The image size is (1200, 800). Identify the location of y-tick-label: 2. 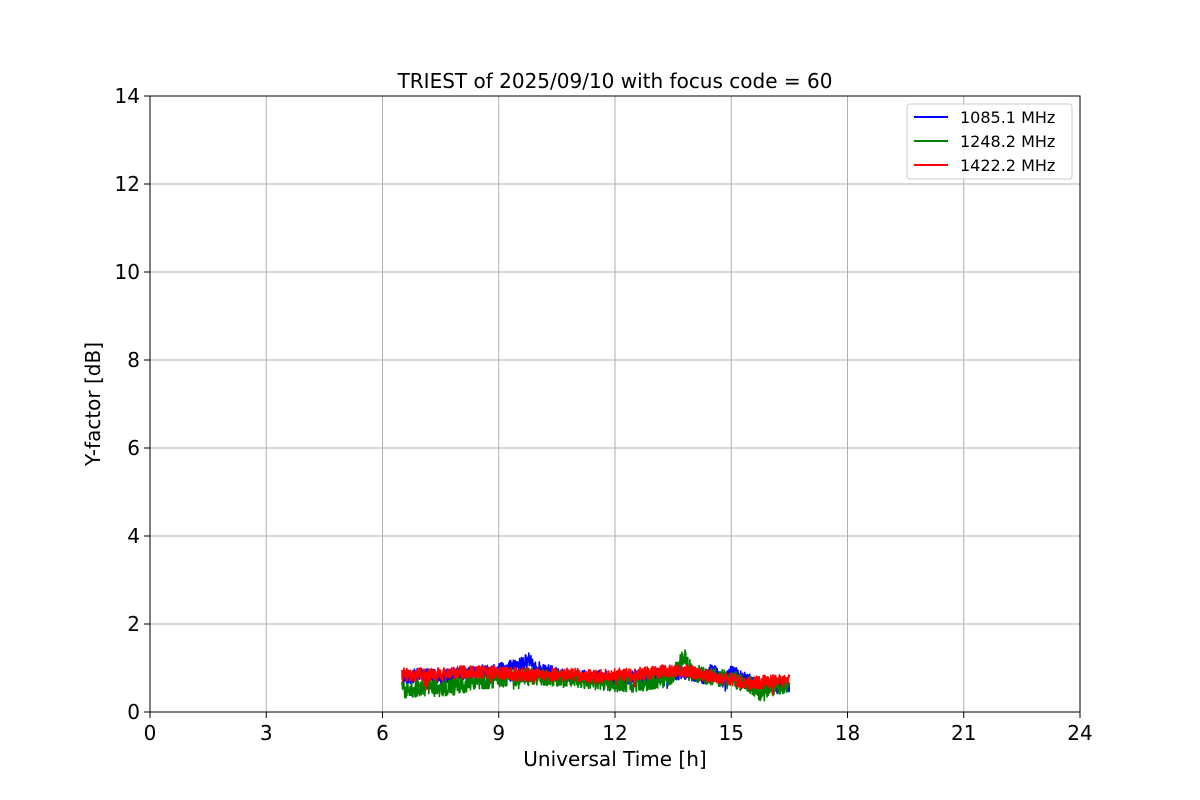
(133, 624).